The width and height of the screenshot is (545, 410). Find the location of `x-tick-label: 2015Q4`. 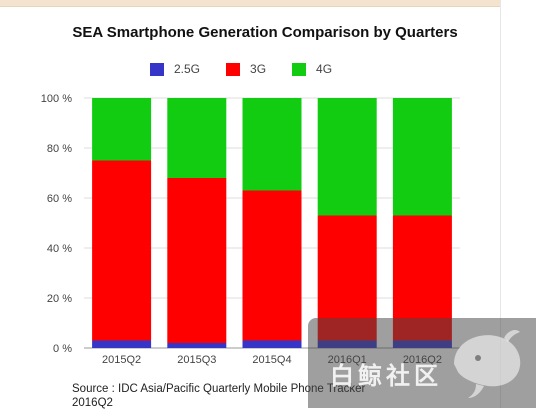

x-tick-label: 2015Q4 is located at coordinates (271, 360).